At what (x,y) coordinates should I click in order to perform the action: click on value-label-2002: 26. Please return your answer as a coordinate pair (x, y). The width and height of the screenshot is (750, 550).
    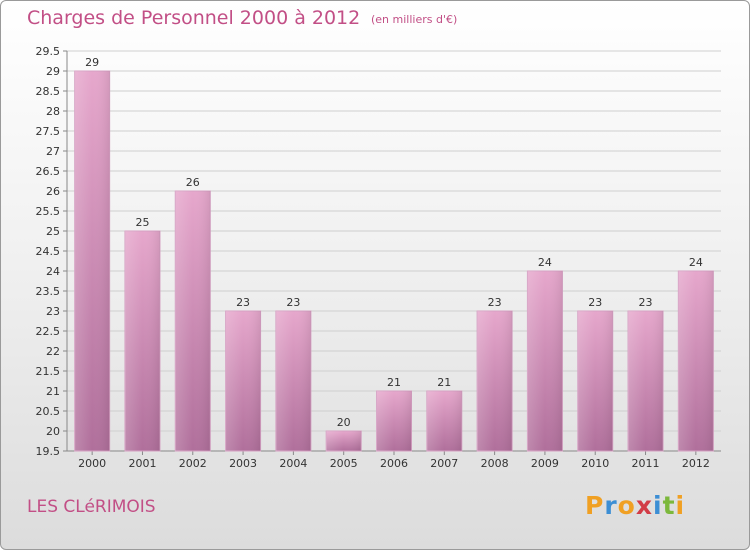
    Looking at the image, I should click on (193, 182).